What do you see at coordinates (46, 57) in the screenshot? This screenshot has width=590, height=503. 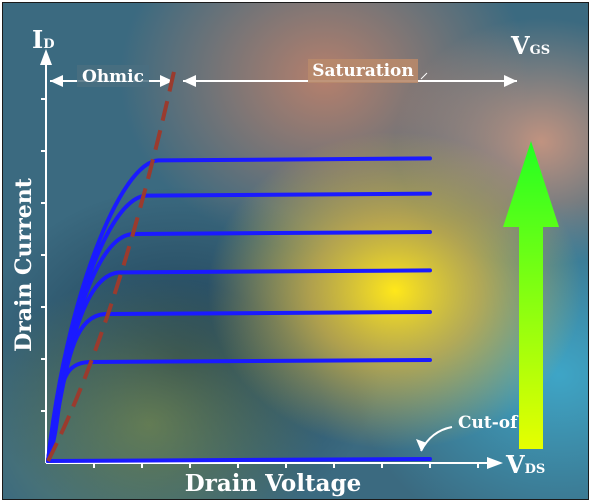 I see `y-axis-arrowhead` at bounding box center [46, 57].